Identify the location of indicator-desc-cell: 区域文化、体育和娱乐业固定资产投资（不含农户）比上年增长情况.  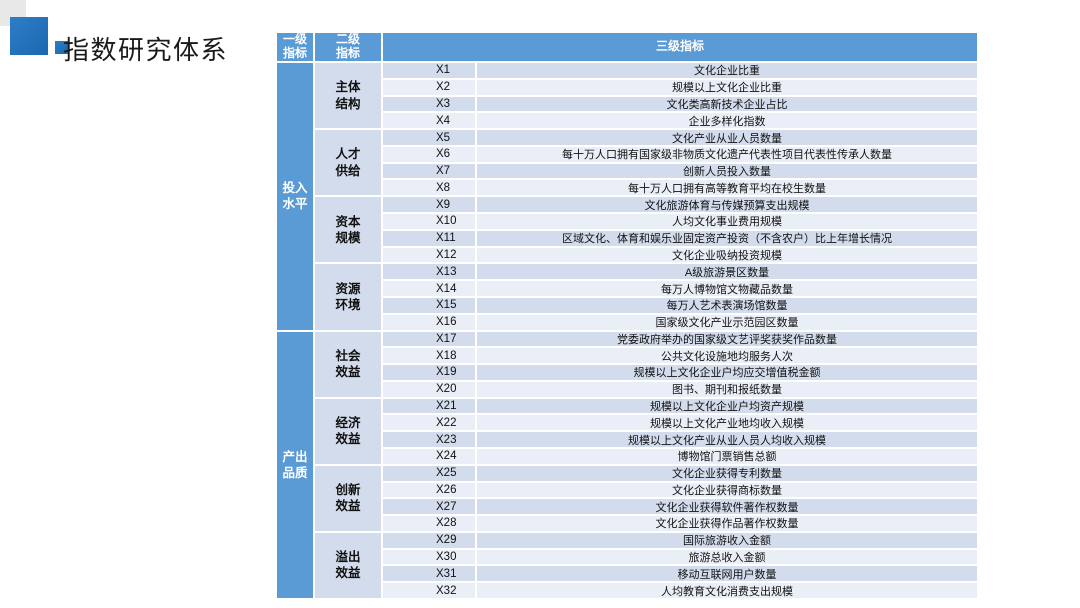
(727, 238).